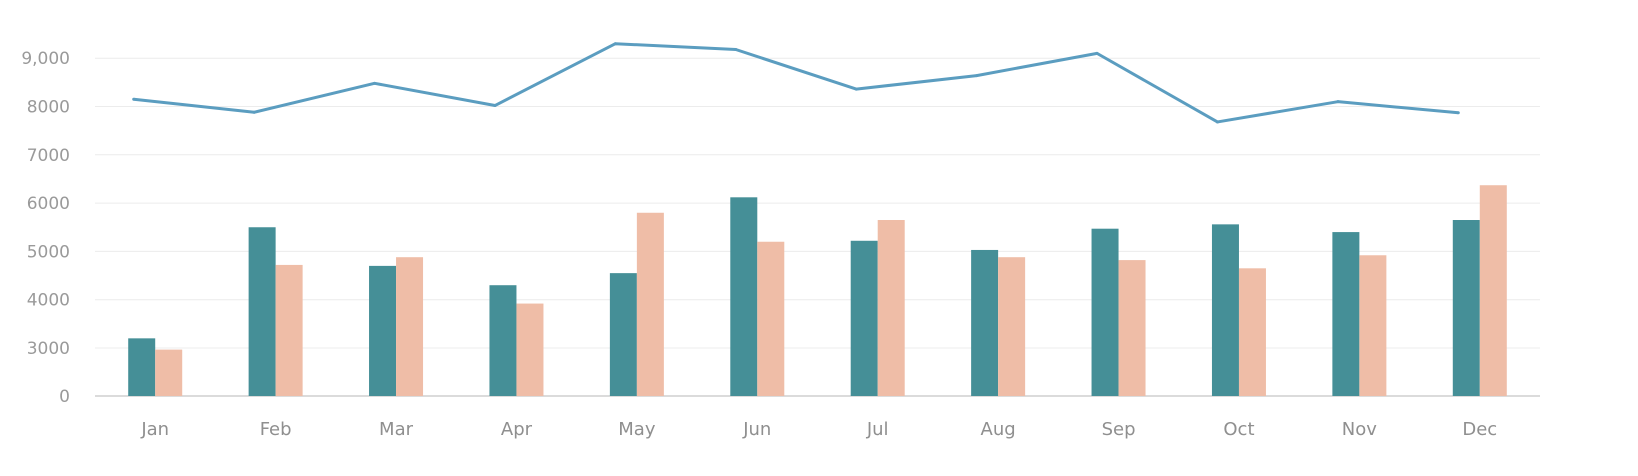 The width and height of the screenshot is (1638, 476). Describe the element at coordinates (637, 429) in the screenshot. I see `x-tick-label-may: May` at that location.